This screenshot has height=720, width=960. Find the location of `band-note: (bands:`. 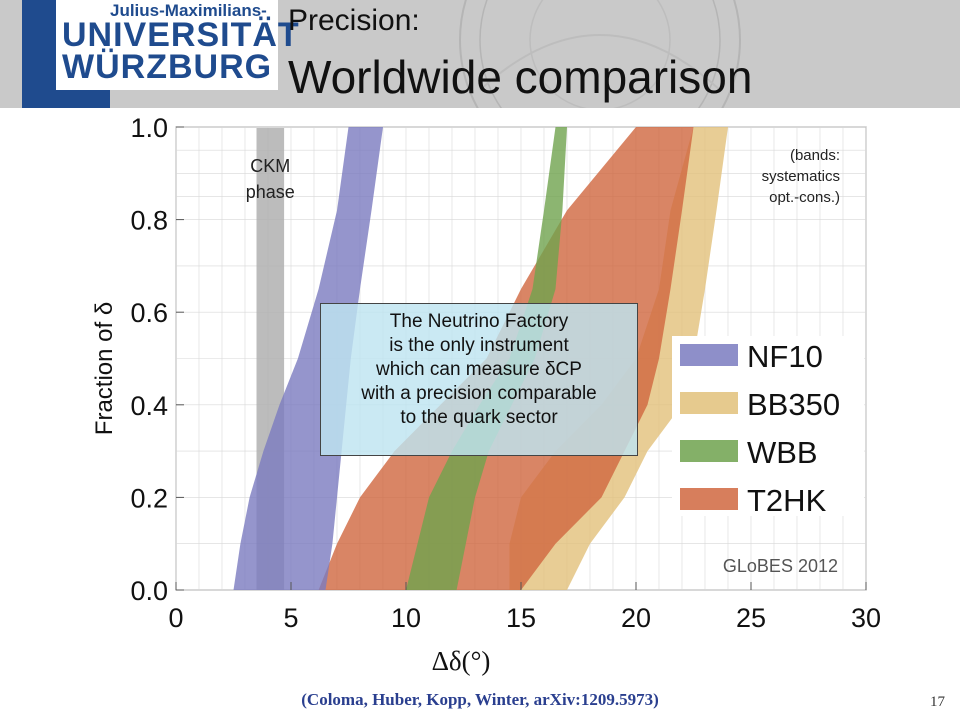

band-note: (bands: is located at coordinates (815, 155).